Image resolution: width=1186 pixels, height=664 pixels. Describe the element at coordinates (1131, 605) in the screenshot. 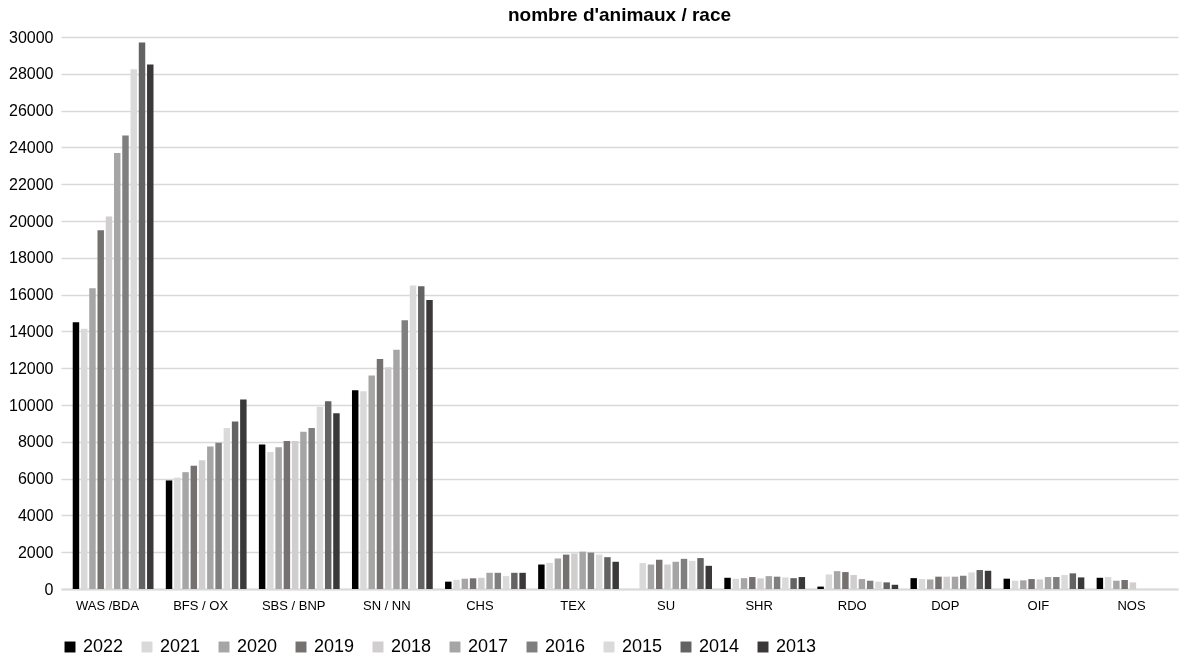

I see `x-tick-label: NOS` at that location.